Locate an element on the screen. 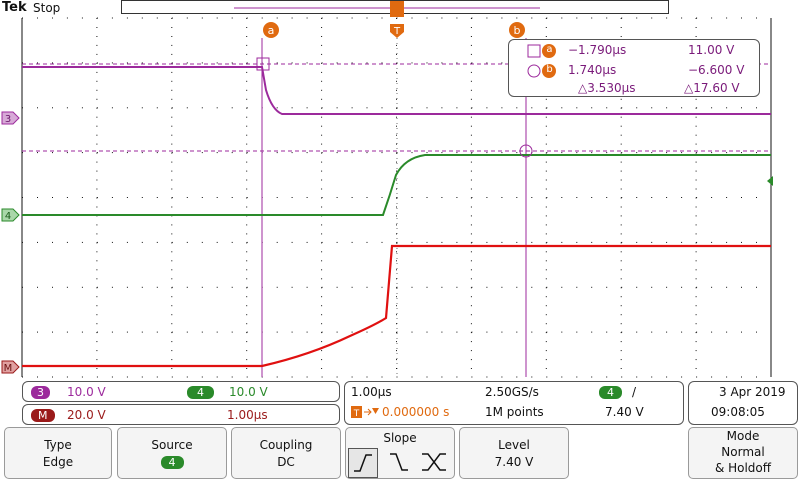 This screenshot has width=800, height=481. trigger-time-marker: T is located at coordinates (397, 19).